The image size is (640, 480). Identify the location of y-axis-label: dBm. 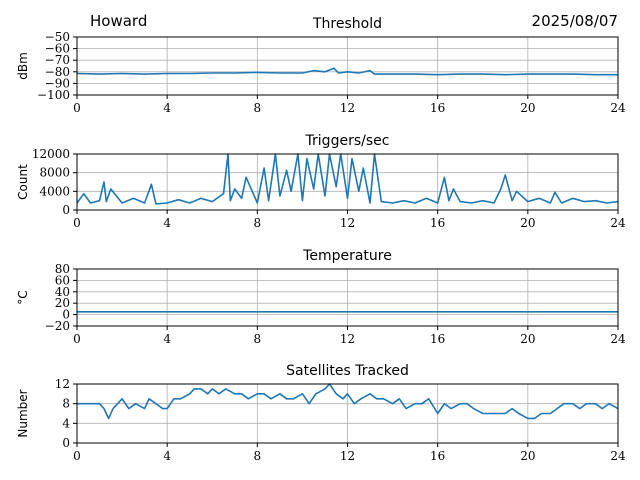
(23, 66).